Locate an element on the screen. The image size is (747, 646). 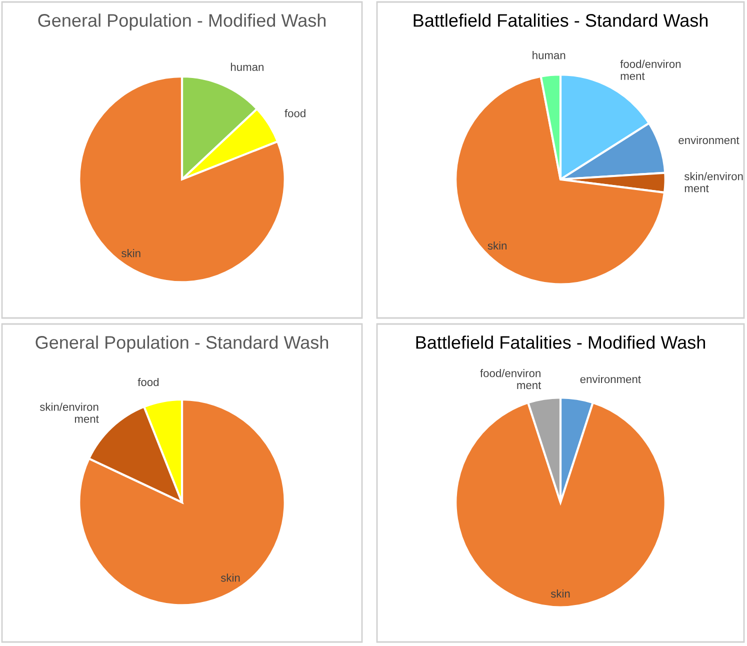
chart-title: General Population - Standard Wash is located at coordinates (182, 344).